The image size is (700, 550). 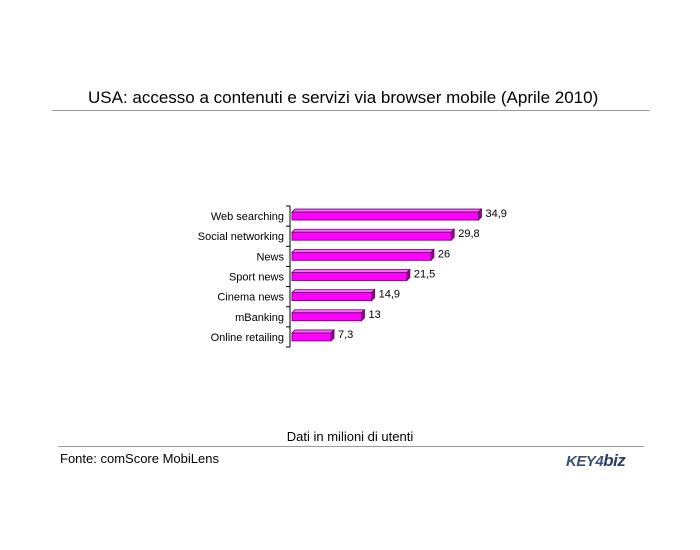 I want to click on value-label: 34,9, so click(x=495, y=214).